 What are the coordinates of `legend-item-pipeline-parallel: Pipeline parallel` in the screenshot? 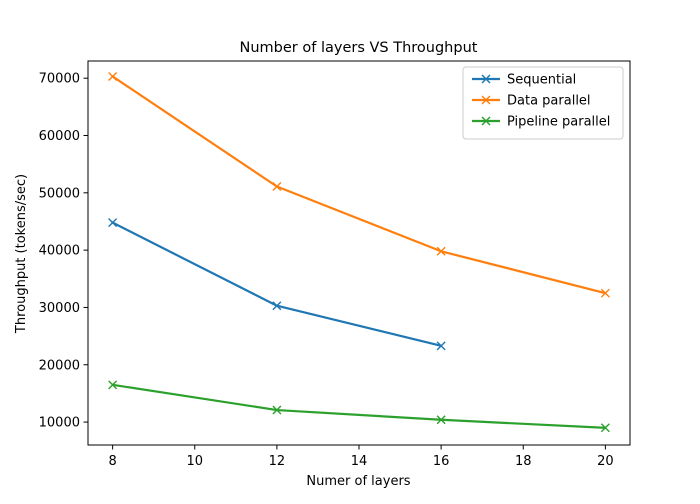 It's located at (541, 122).